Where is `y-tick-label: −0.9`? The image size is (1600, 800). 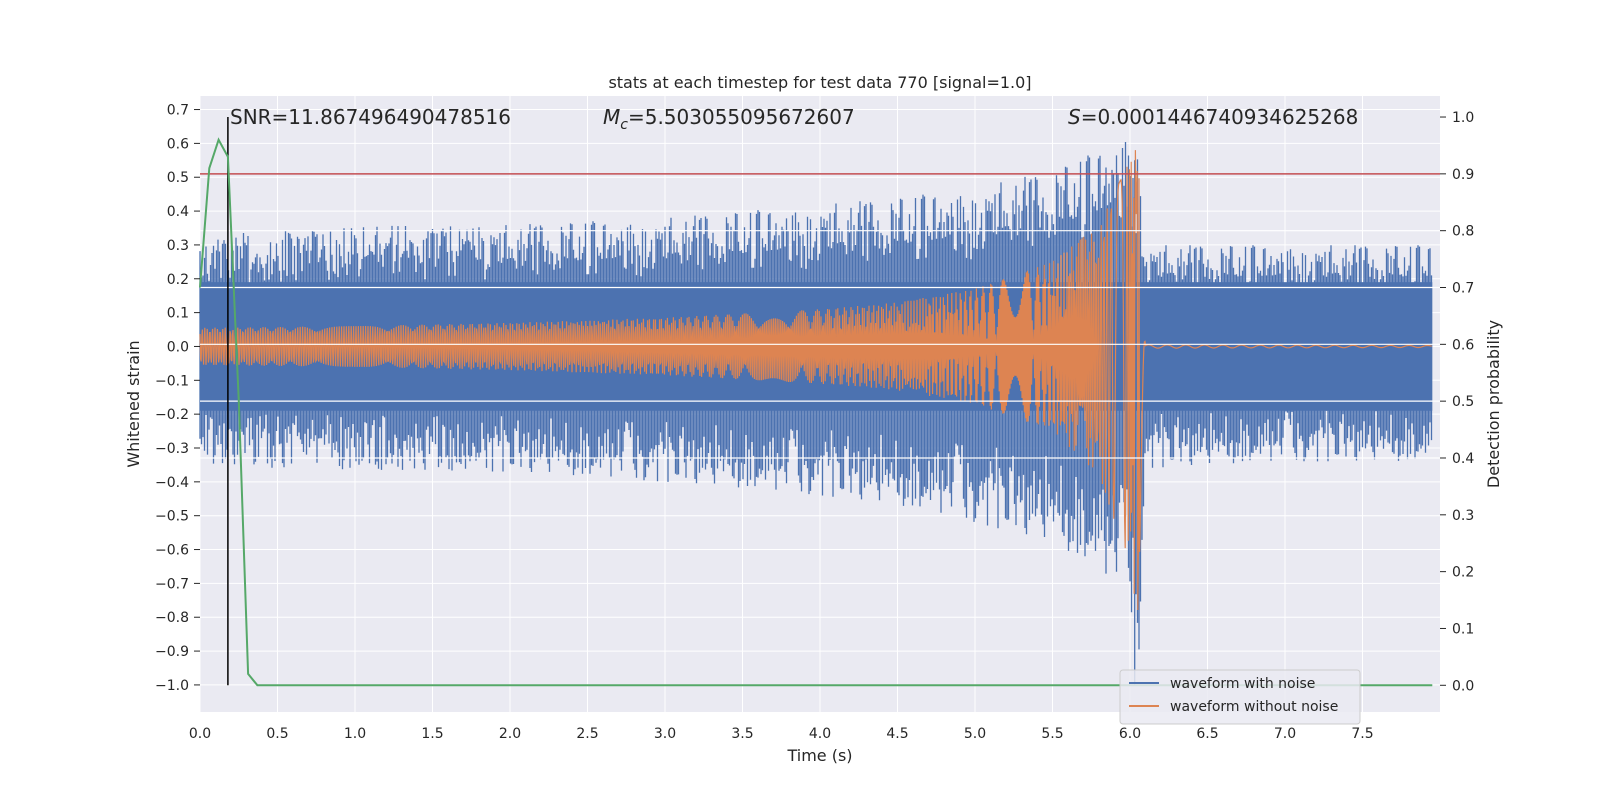 y-tick-label: −0.9 is located at coordinates (172, 652).